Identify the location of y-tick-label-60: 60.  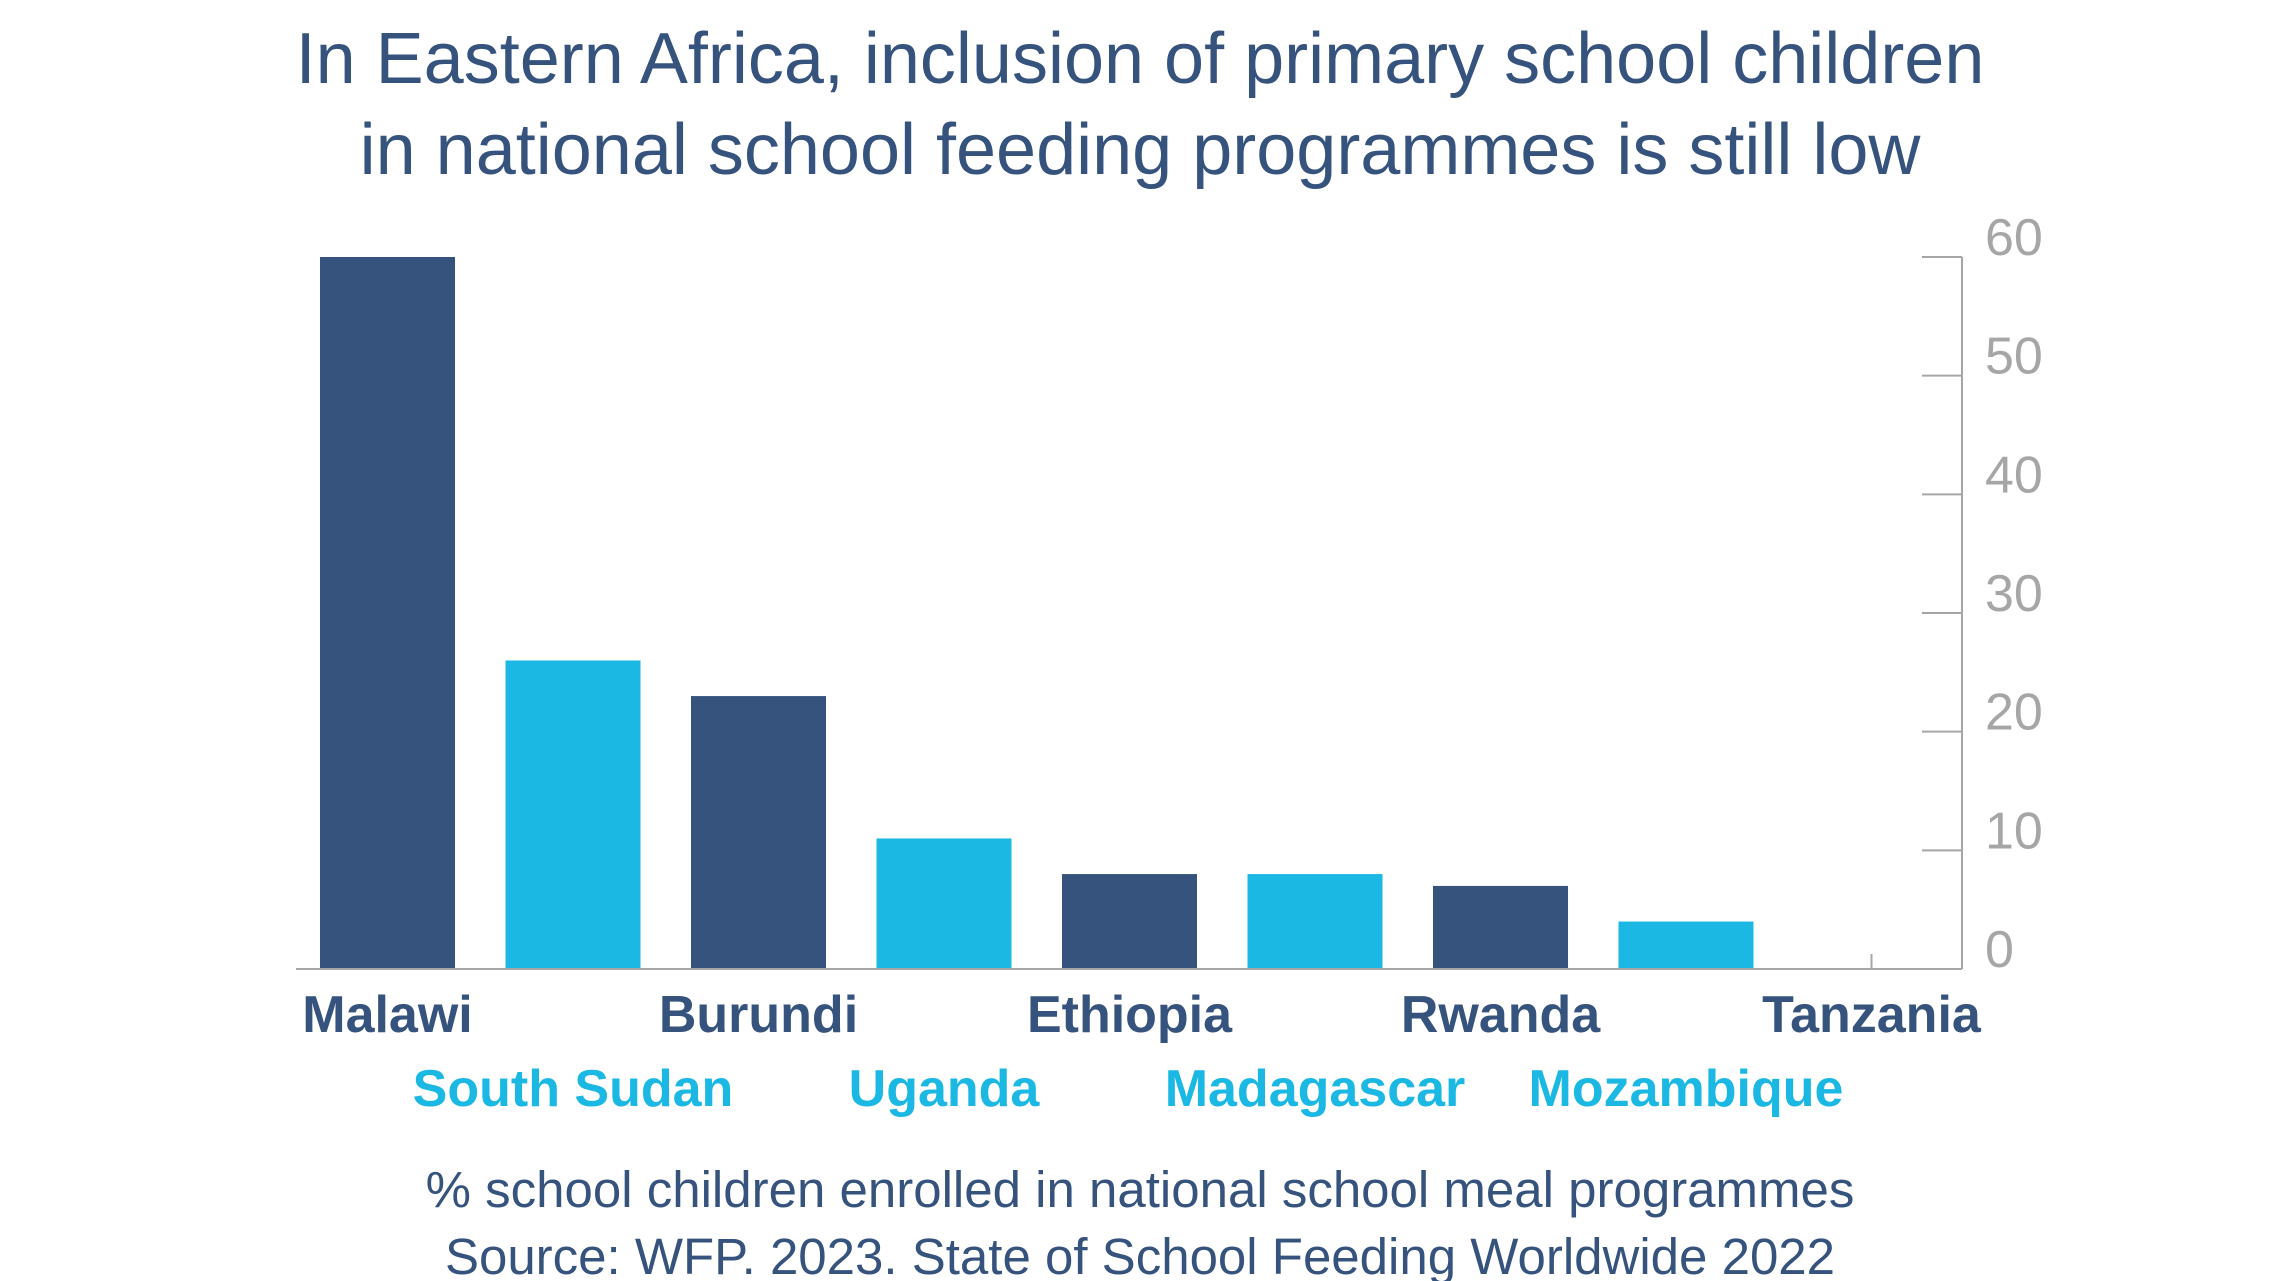
(2014, 238).